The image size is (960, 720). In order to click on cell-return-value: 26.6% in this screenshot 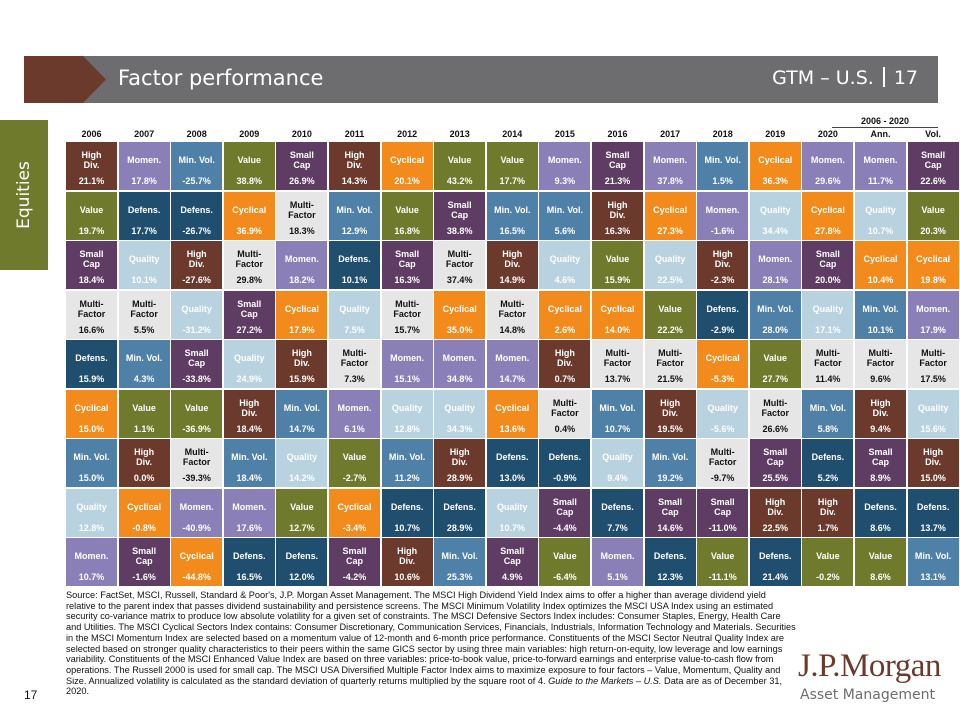, I will do `click(775, 428)`.